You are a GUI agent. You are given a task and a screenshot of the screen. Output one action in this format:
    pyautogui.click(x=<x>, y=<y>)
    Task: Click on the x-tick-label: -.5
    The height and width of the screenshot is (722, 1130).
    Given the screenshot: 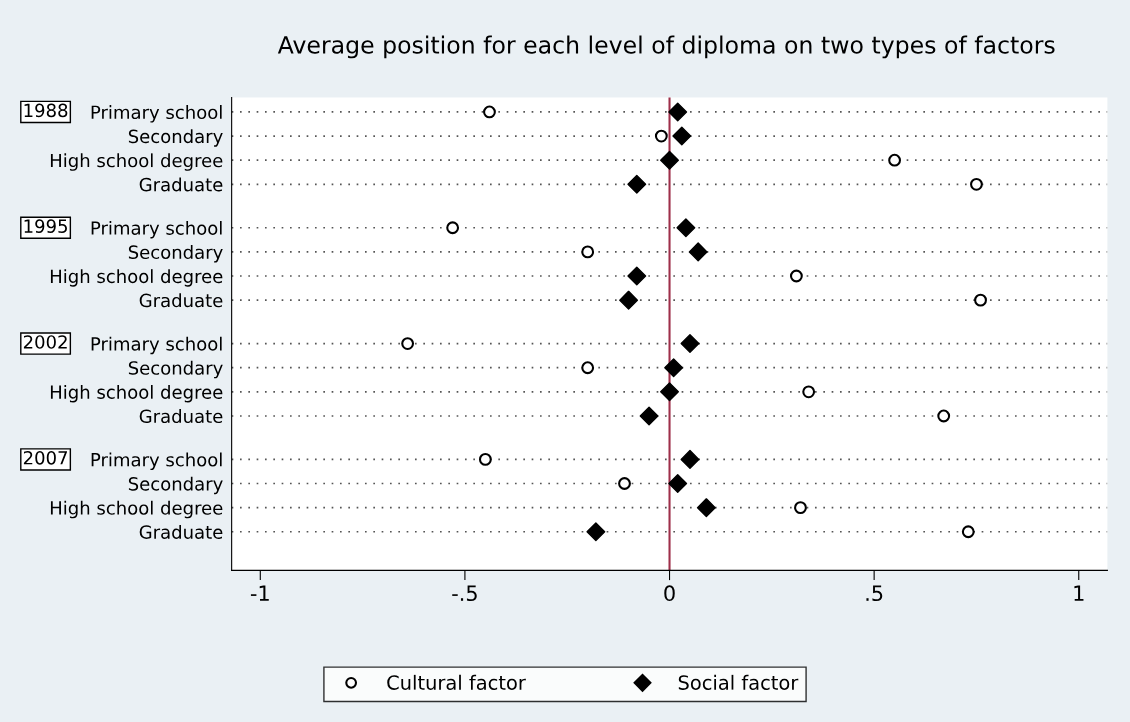 What is the action you would take?
    pyautogui.click(x=464, y=593)
    